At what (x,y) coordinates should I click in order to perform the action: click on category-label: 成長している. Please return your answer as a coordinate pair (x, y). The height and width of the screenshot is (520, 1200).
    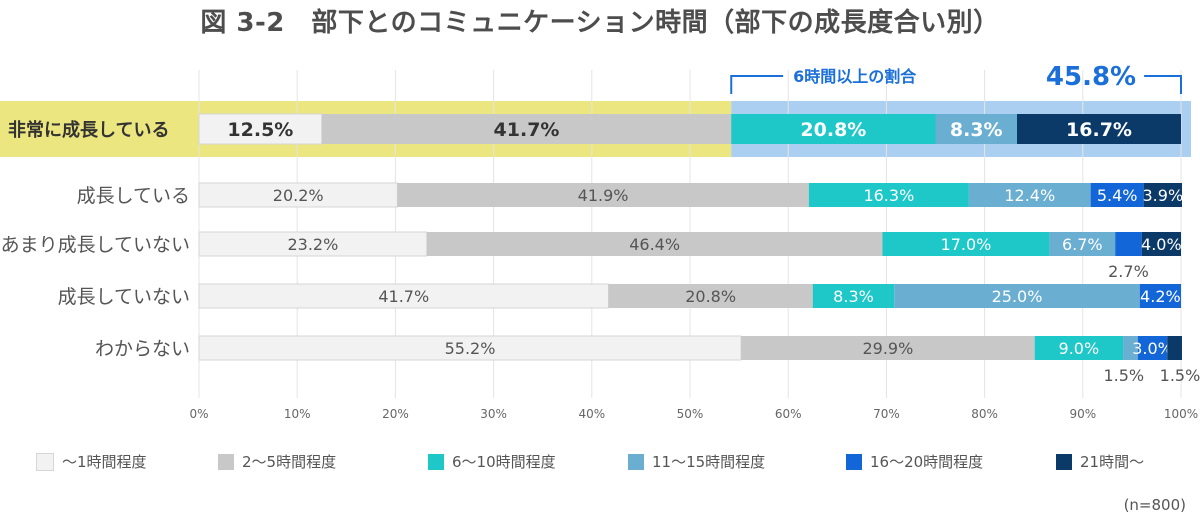
    Looking at the image, I should click on (133, 196).